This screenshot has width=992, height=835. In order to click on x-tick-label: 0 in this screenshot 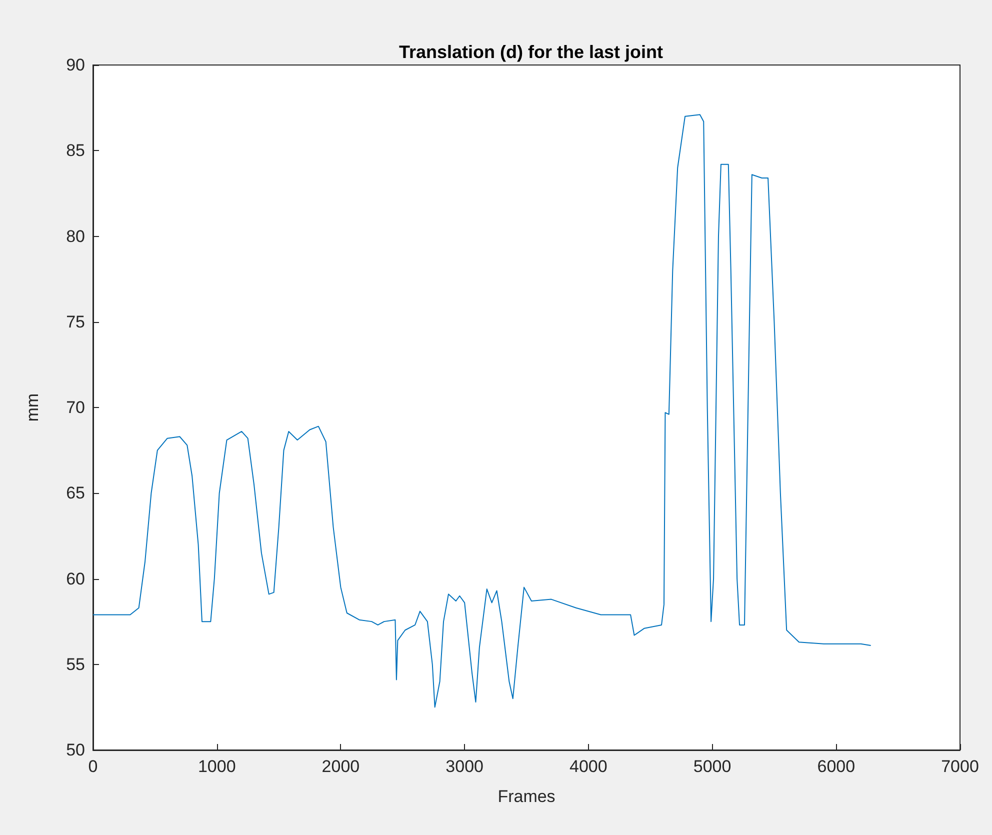, I will do `click(93, 766)`.